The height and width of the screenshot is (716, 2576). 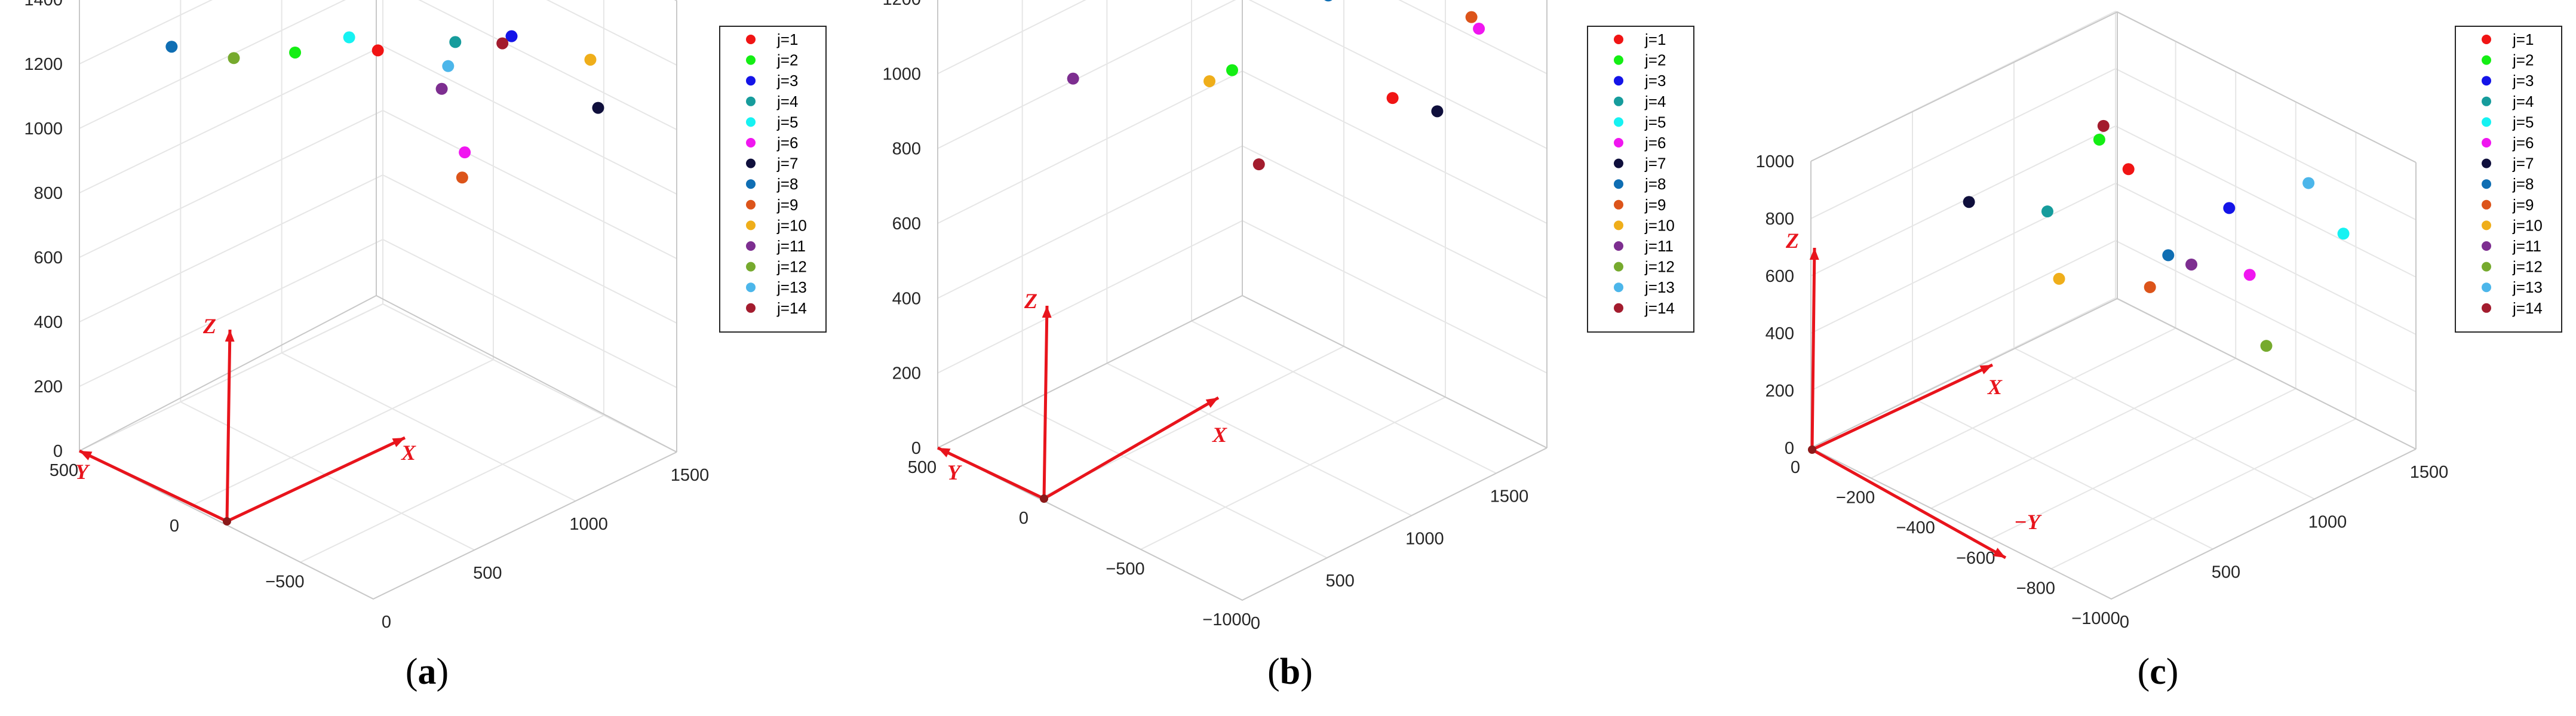 What do you see at coordinates (2266, 346) in the screenshot?
I see `data-point-j12` at bounding box center [2266, 346].